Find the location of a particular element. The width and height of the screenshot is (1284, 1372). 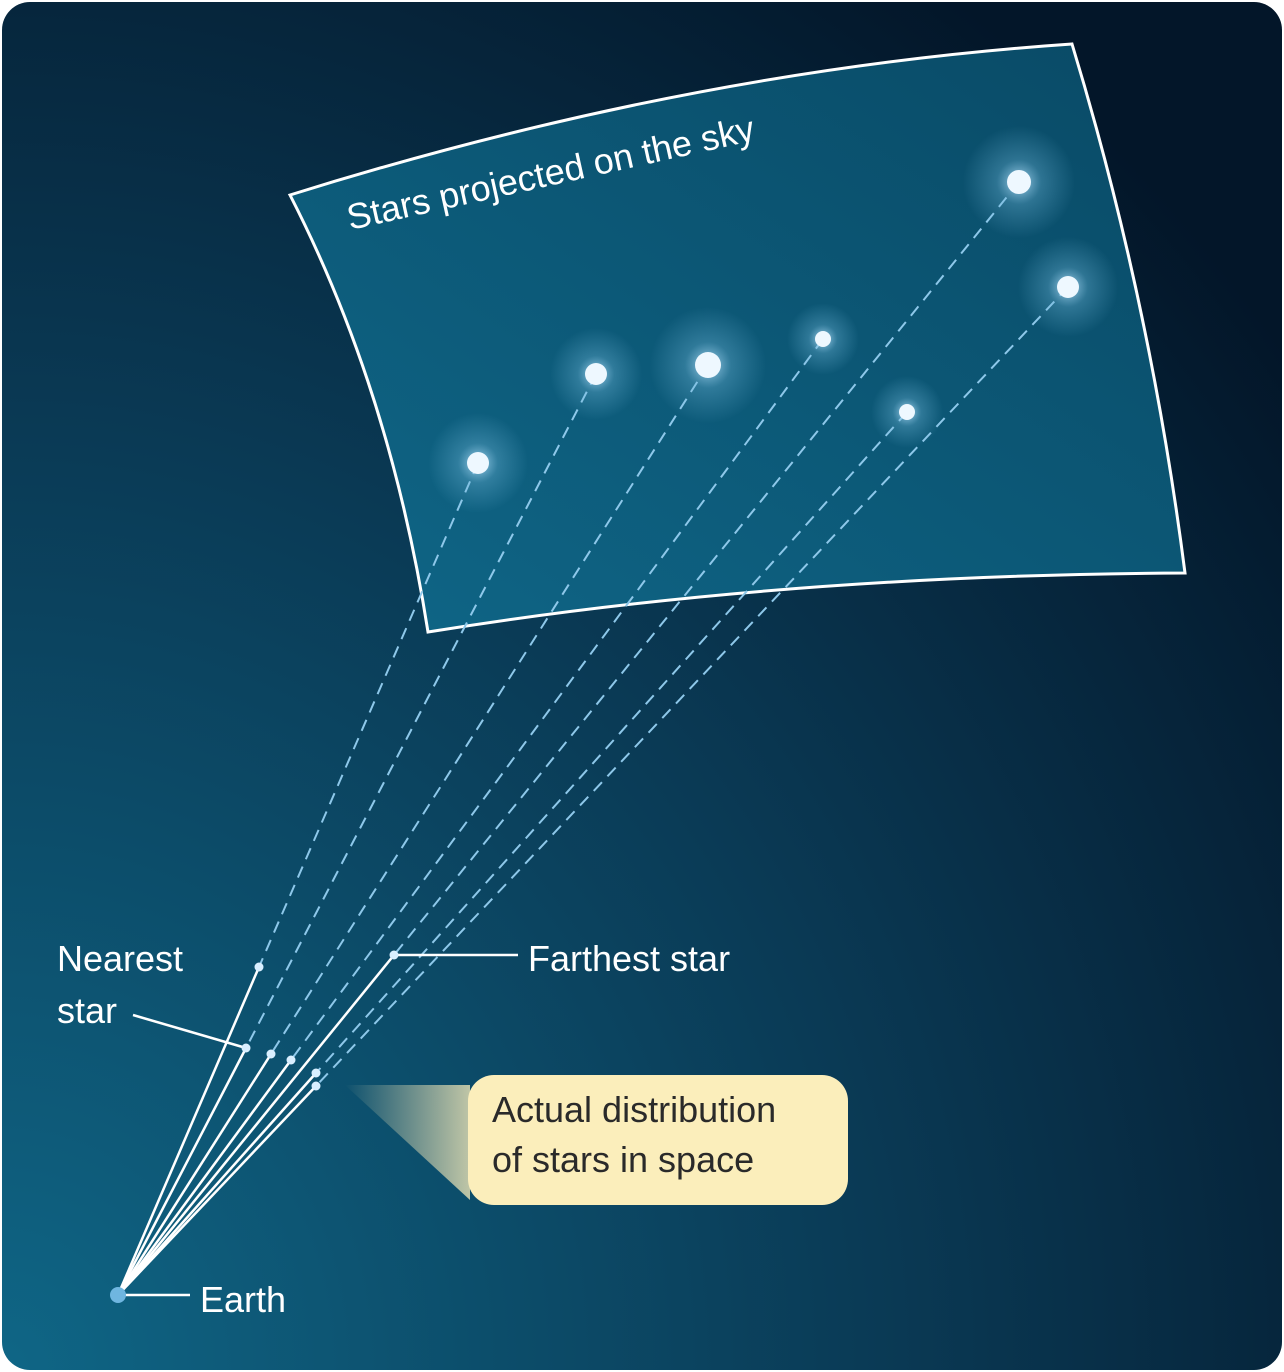

callout-text: Actual distribution is located at coordinates (634, 1109).